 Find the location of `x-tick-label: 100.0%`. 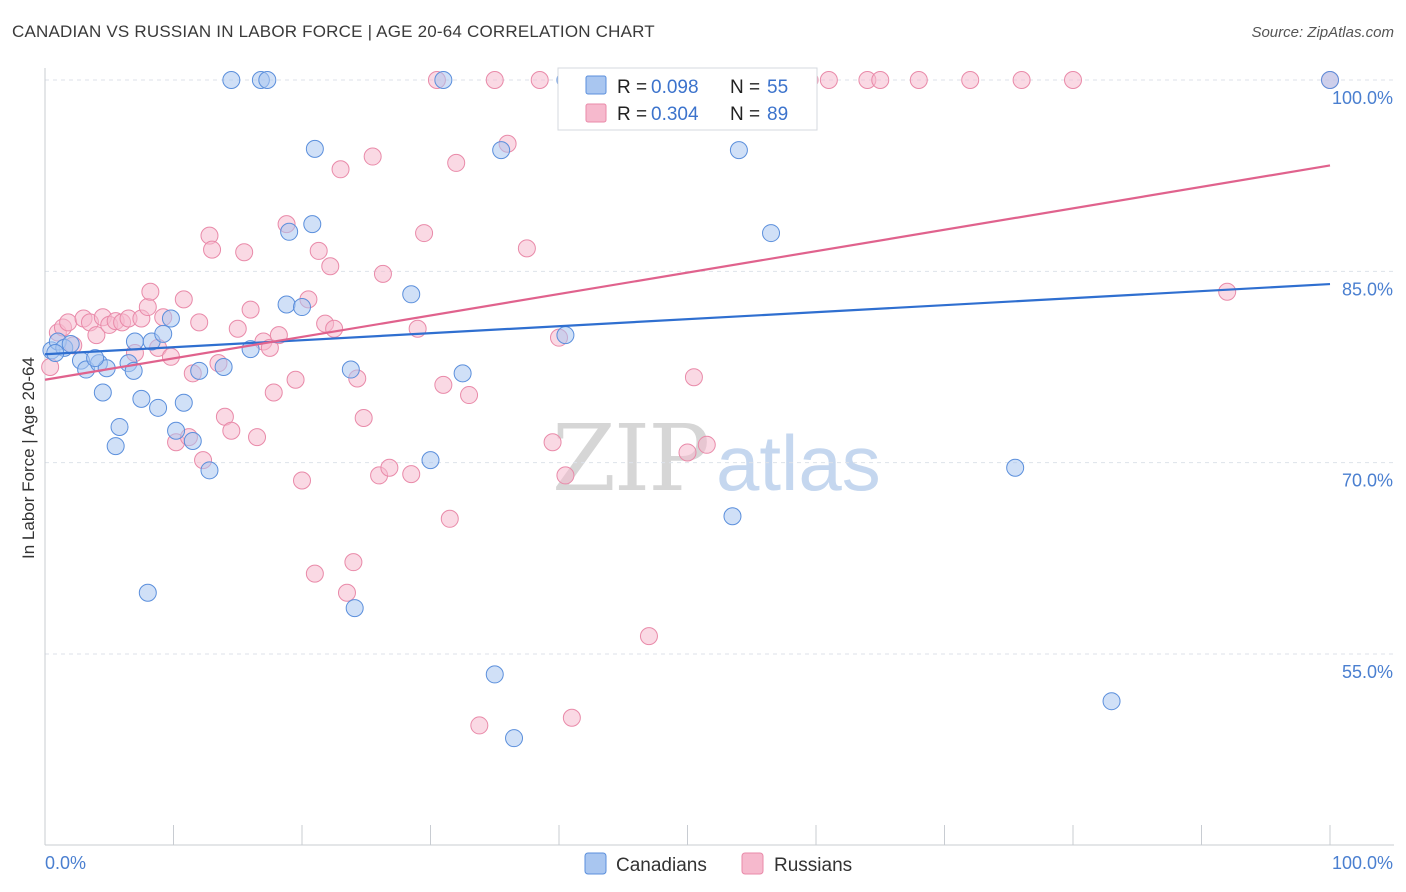

x-tick-label: 100.0% is located at coordinates (1362, 863).